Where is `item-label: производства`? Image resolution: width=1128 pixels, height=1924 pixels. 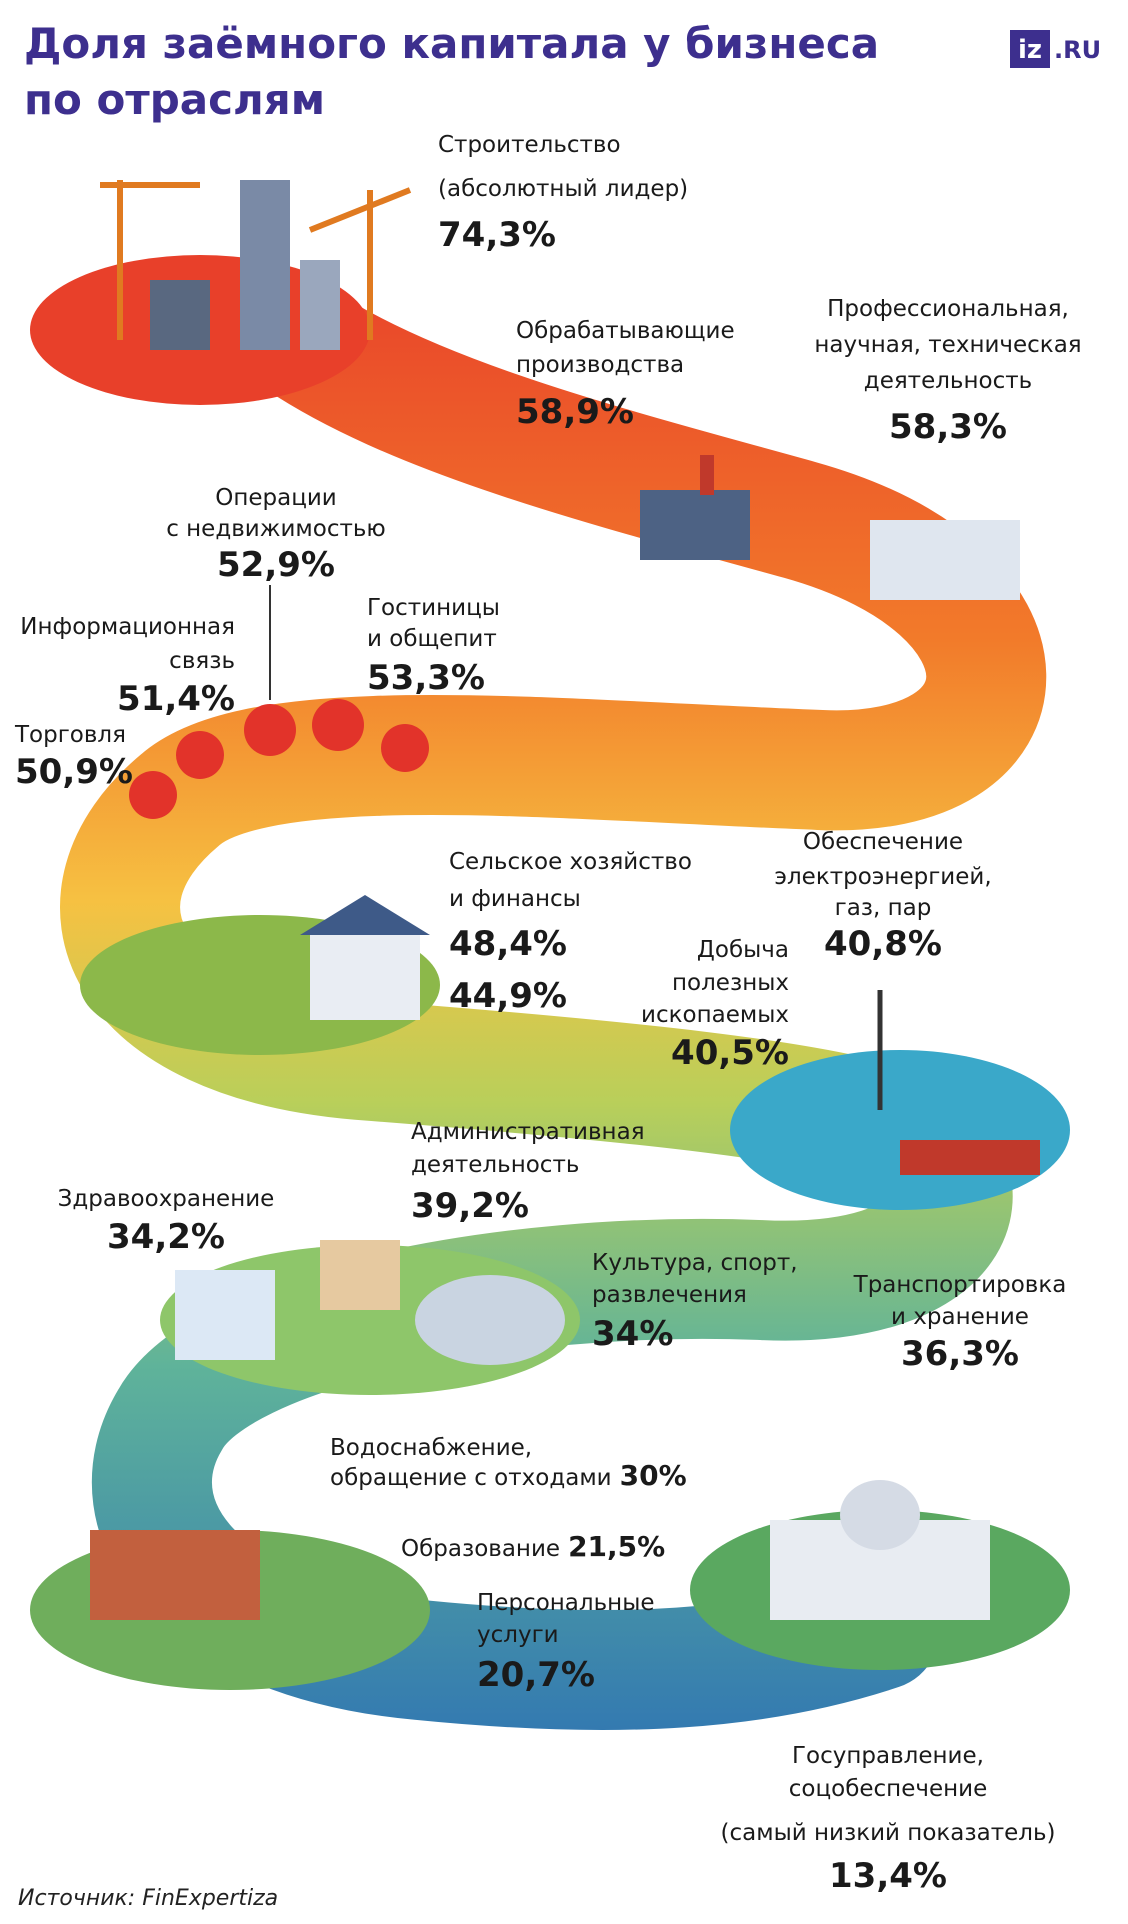 item-label: производства is located at coordinates (600, 365).